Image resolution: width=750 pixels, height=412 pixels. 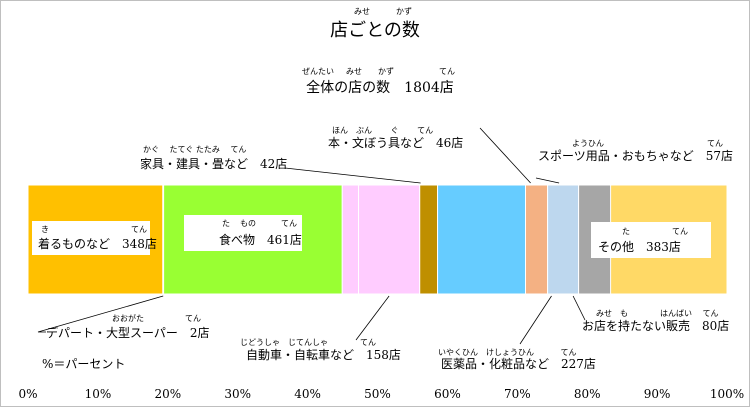 I want to click on ruby-nostore: みせ も はんばい てん, so click(x=657, y=313).